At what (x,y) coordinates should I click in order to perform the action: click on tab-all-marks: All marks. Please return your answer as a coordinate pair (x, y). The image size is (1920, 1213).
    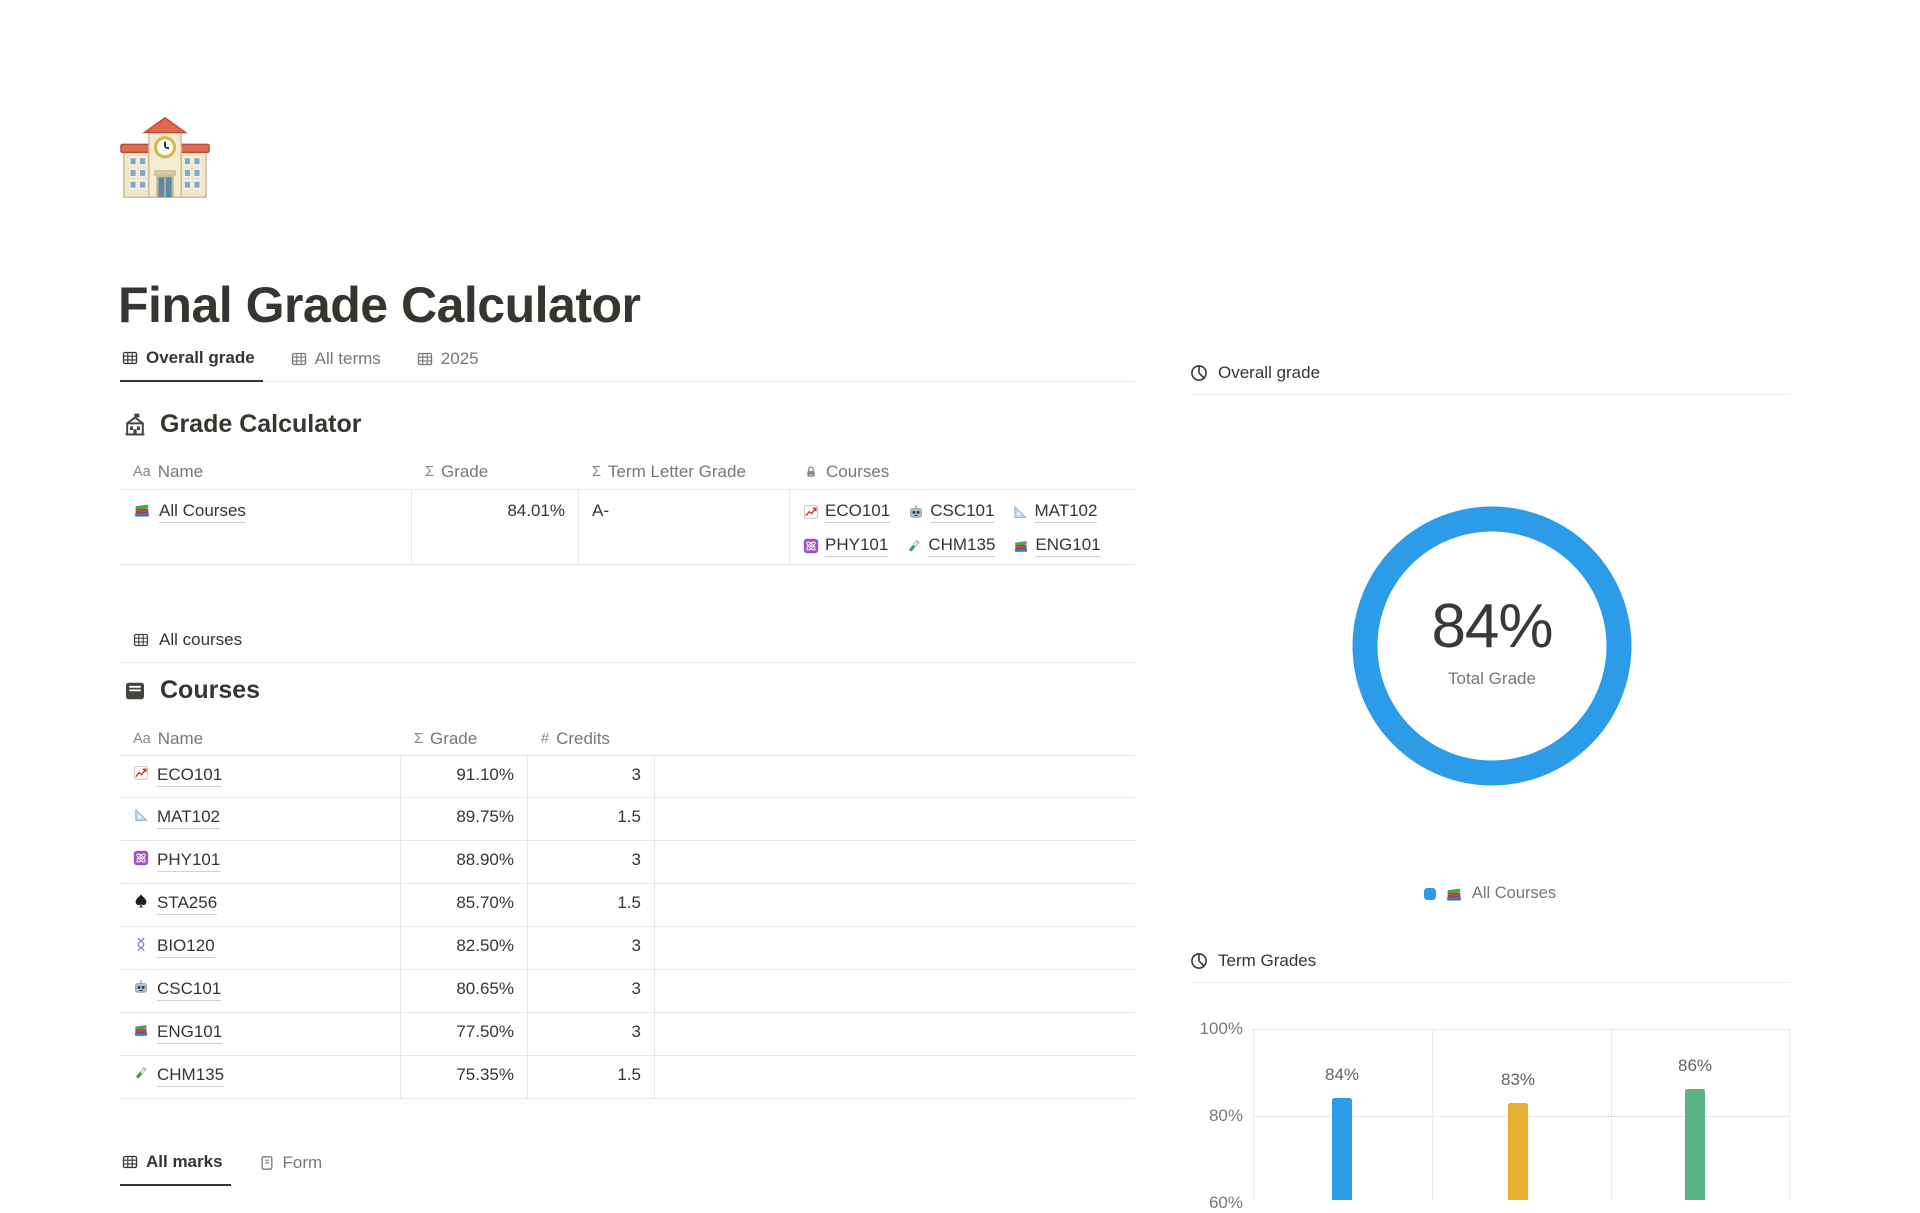
    Looking at the image, I should click on (175, 1169).